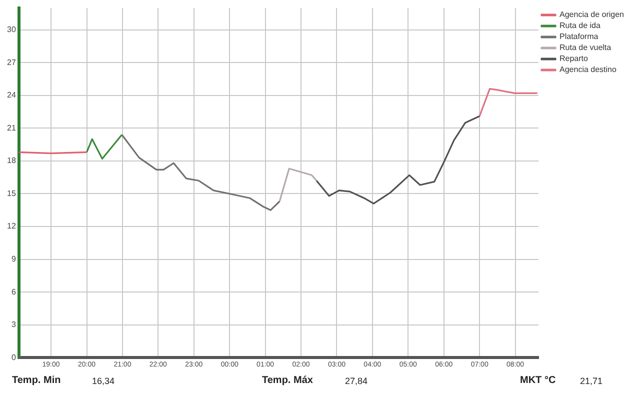 The height and width of the screenshot is (412, 638). What do you see at coordinates (287, 380) in the screenshot?
I see `text: Temp. Máx` at bounding box center [287, 380].